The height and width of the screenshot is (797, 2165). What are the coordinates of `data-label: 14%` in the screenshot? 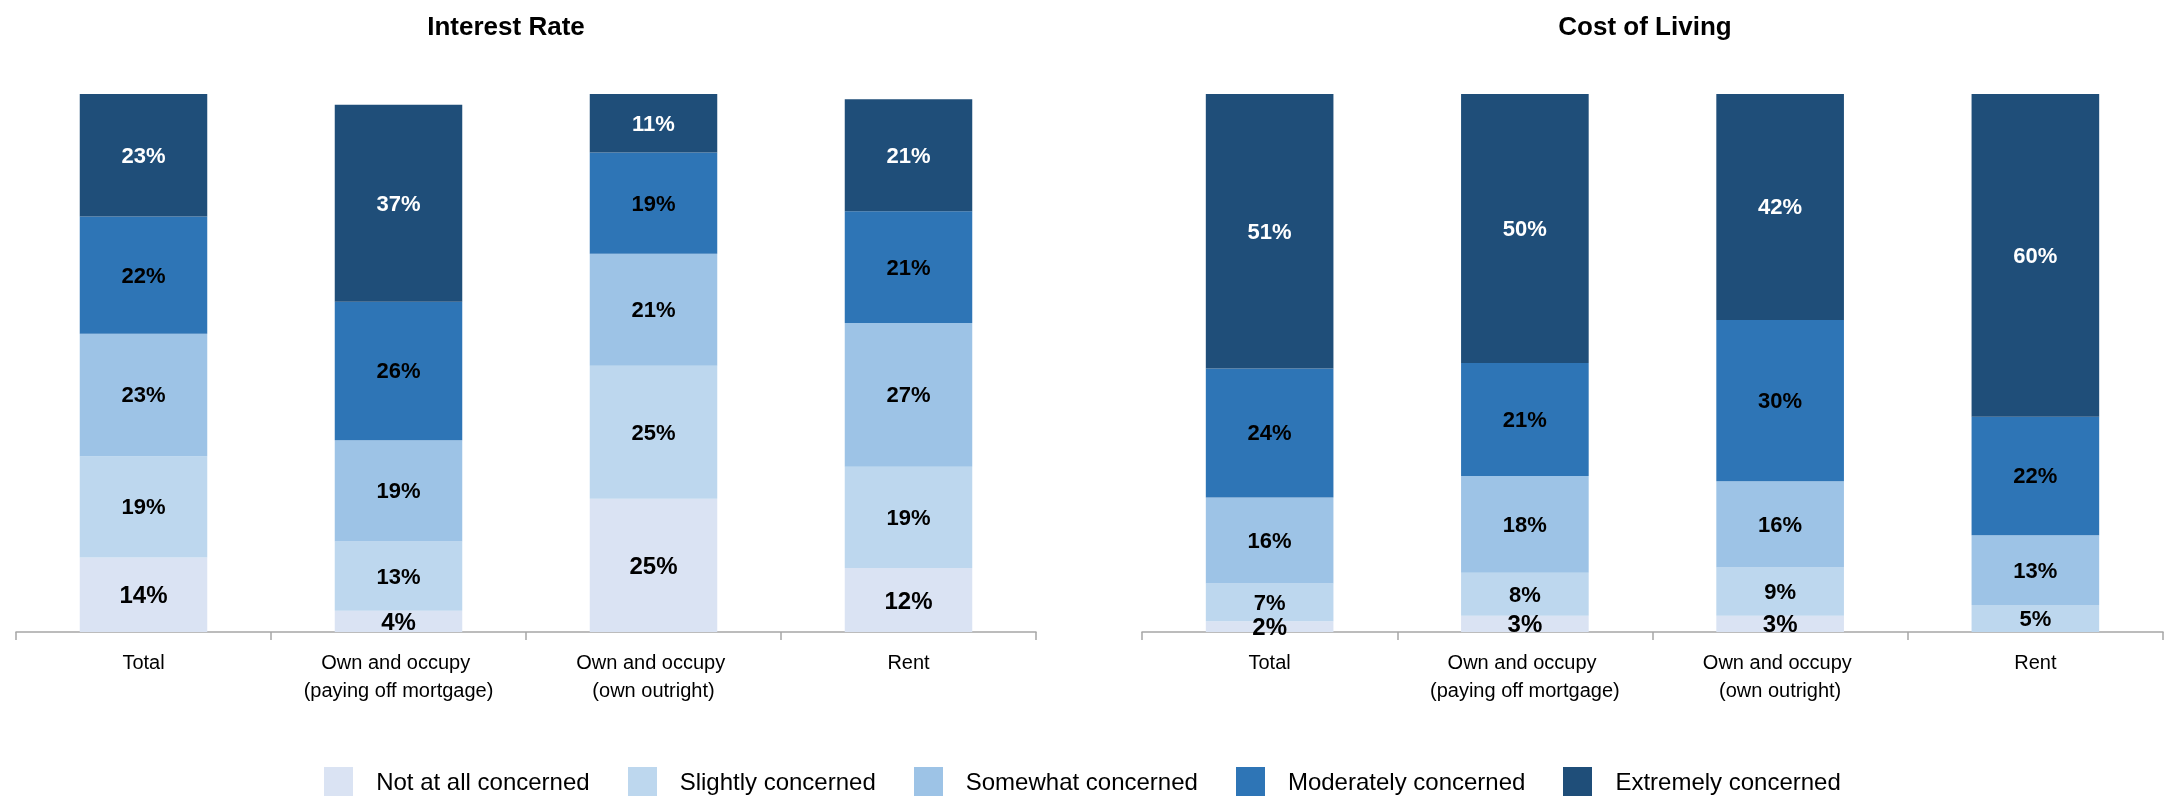 It's located at (143, 595).